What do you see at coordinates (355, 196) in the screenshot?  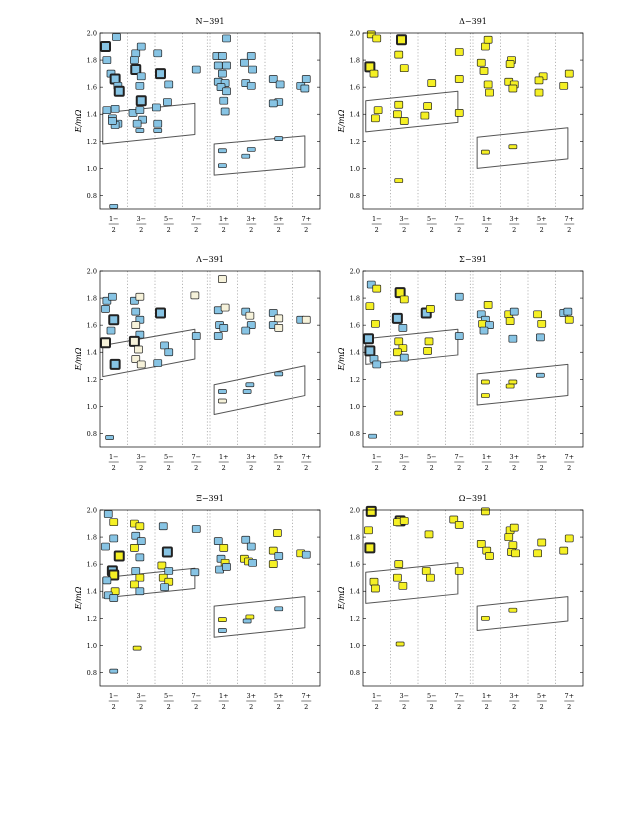 I see `y-tick-label: 0.8` at bounding box center [355, 196].